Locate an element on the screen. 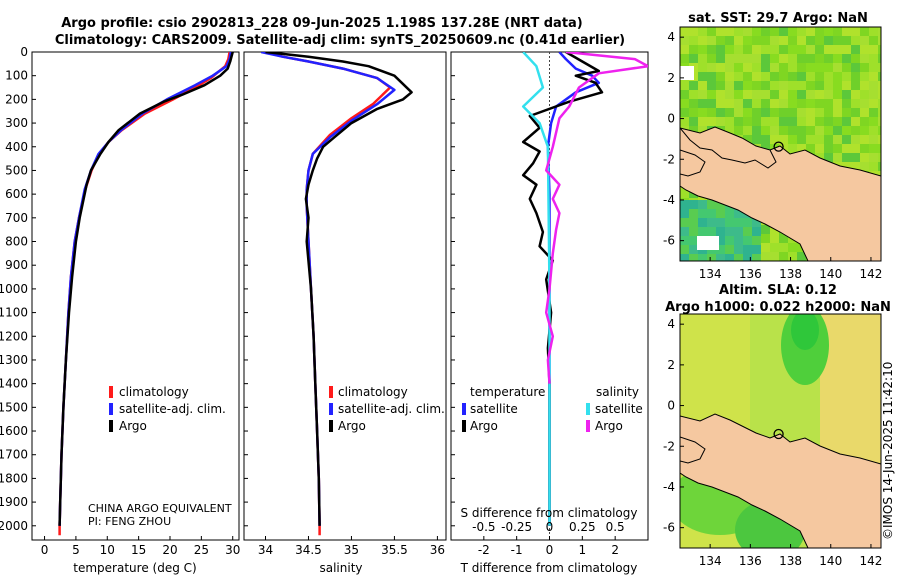 Image resolution: width=900 pixels, height=580 pixels. s-difference-ticks: -0.5 -0.25 0 0.25 0.5 is located at coordinates (548, 527).